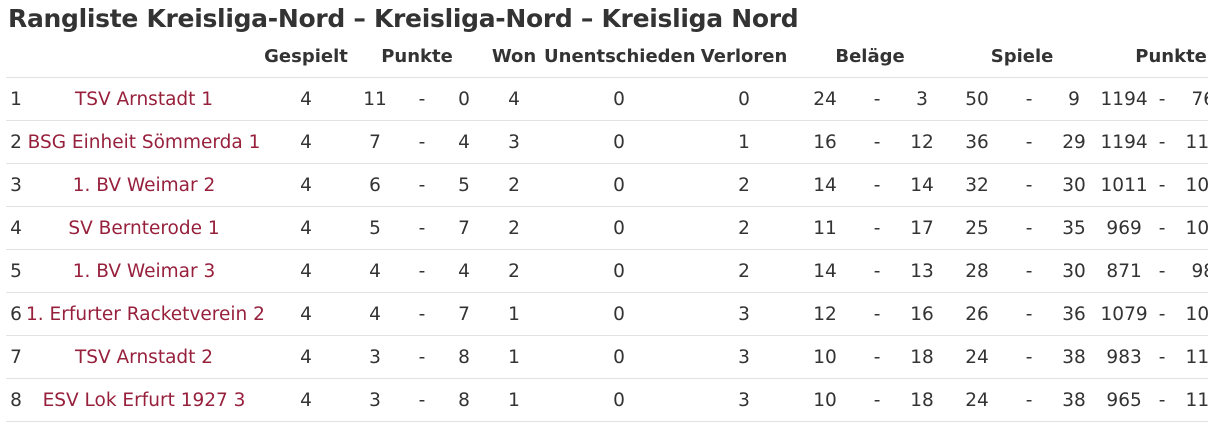 Image resolution: width=1208 pixels, height=428 pixels. Describe the element at coordinates (145, 314) in the screenshot. I see `team-link: 1. Erfurter Racketverein 2` at that location.